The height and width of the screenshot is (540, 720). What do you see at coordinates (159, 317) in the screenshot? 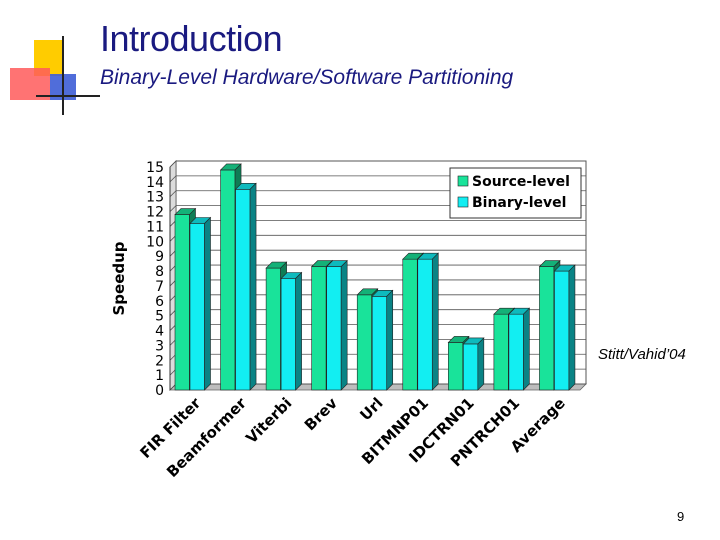
I see `y-tick-label: 5` at bounding box center [159, 317].